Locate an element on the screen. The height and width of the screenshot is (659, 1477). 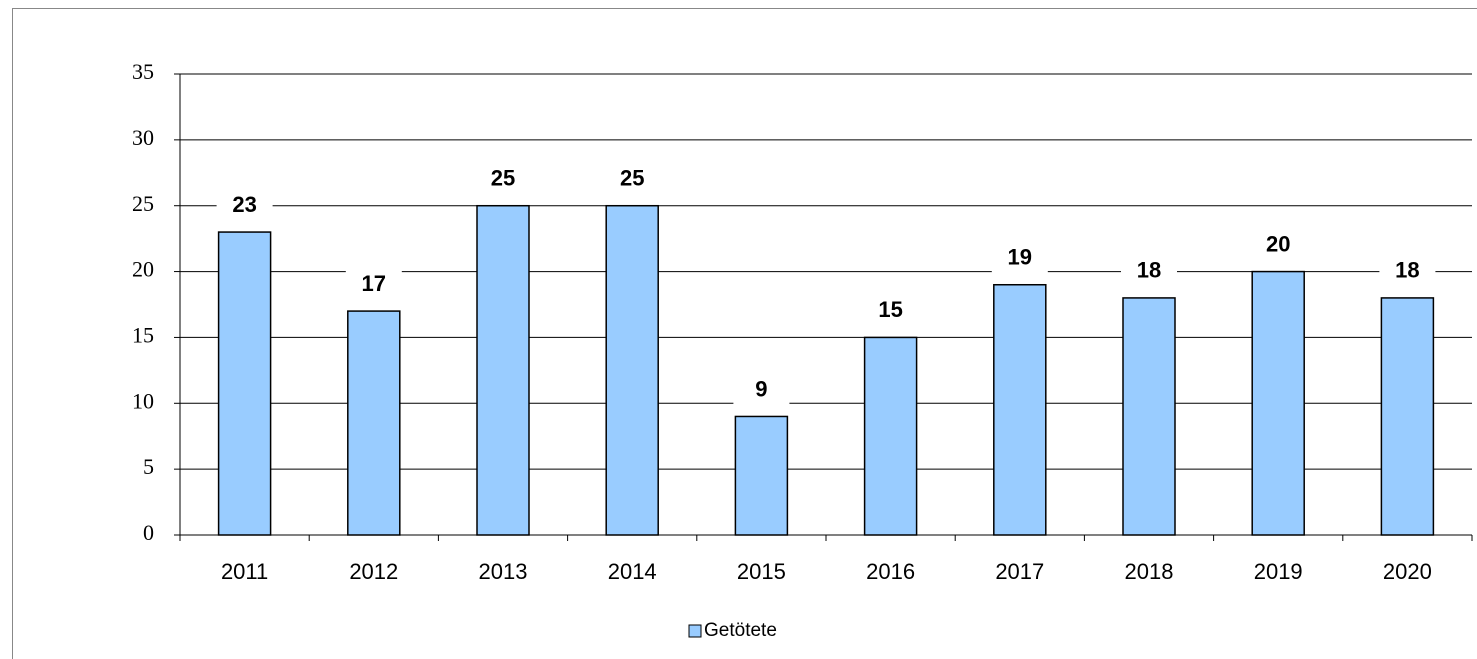
y-tick-label: 25 is located at coordinates (143, 203).